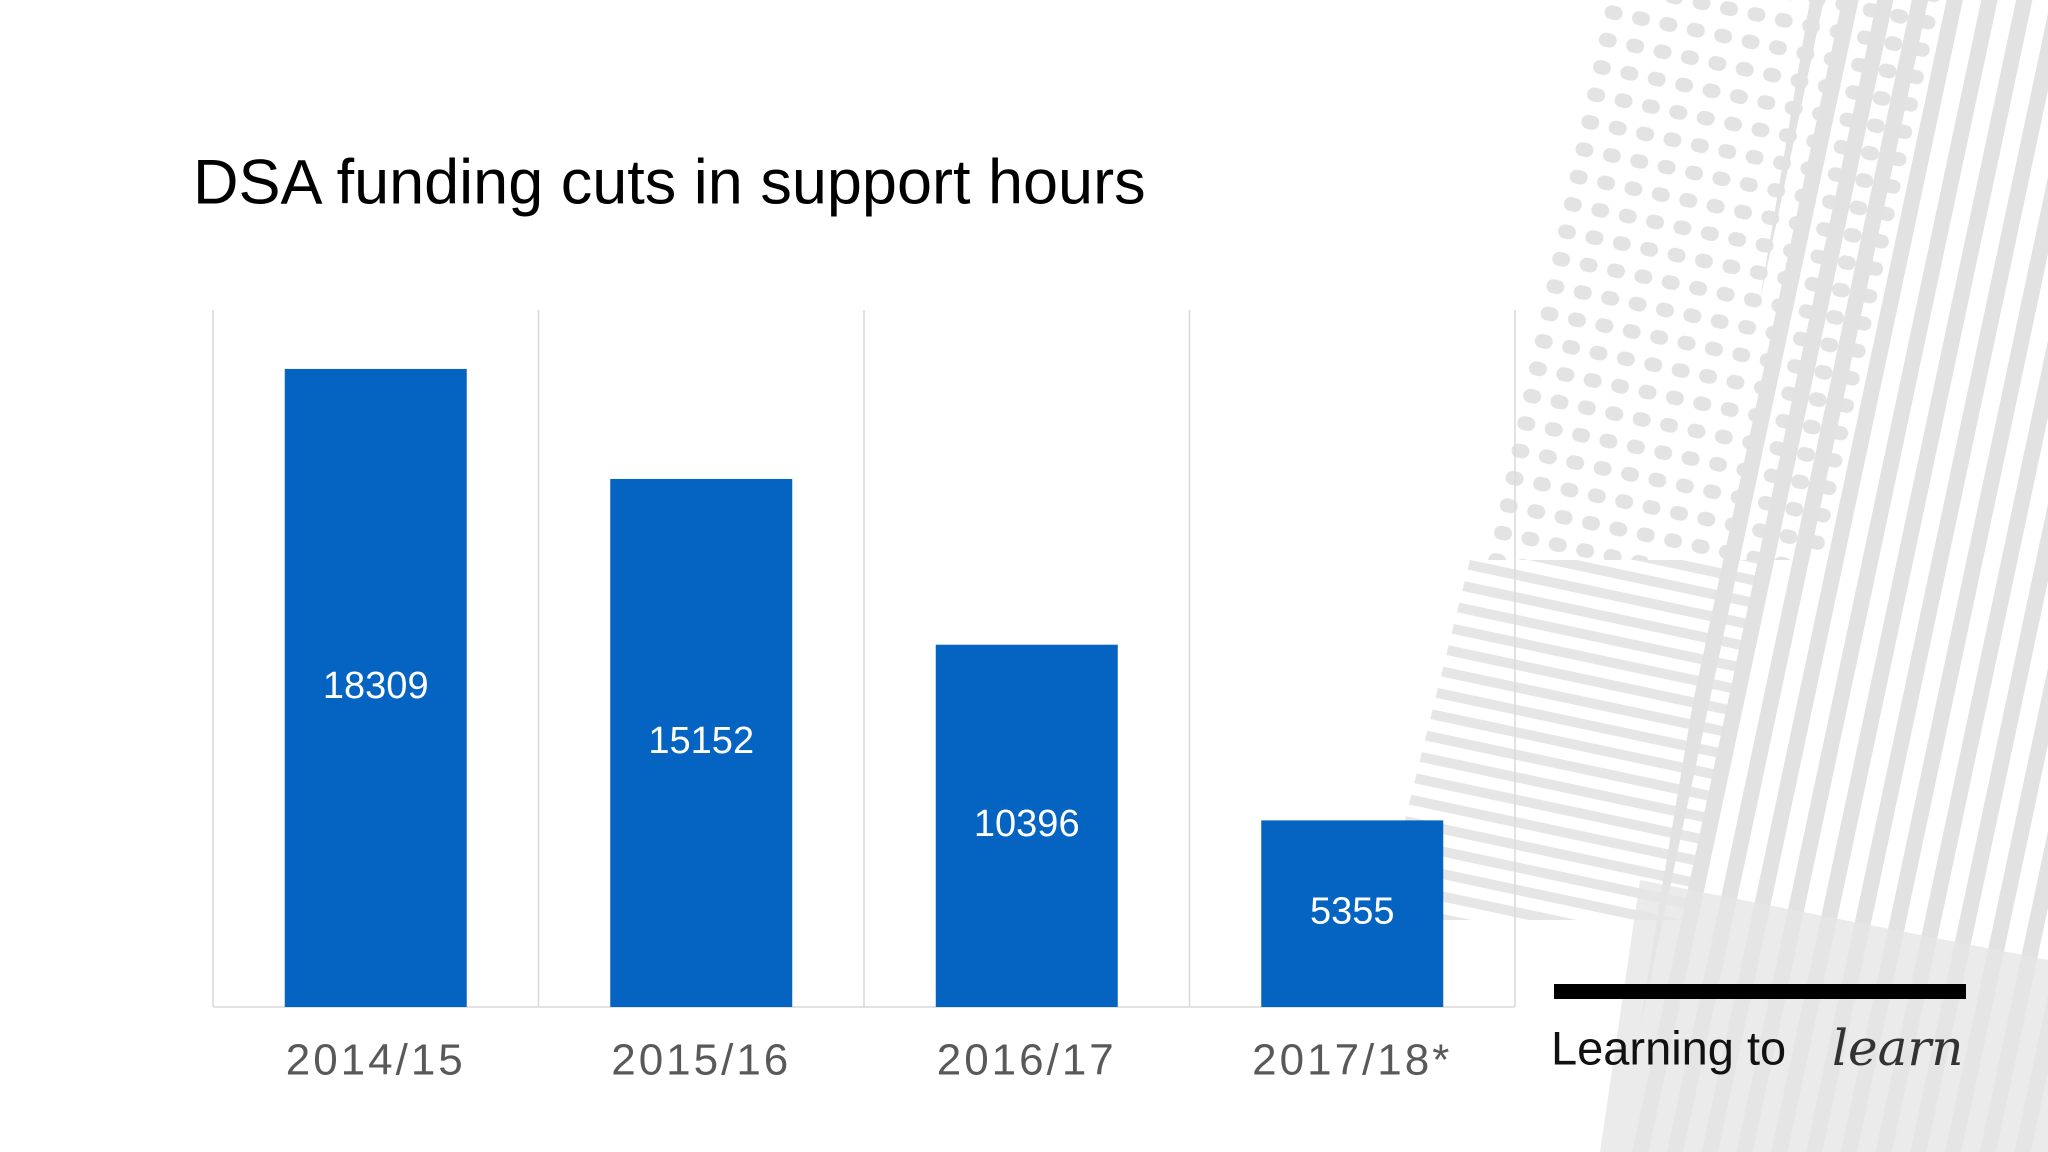 This screenshot has height=1152, width=2048. I want to click on logo-text: Learning to, so click(1668, 1047).